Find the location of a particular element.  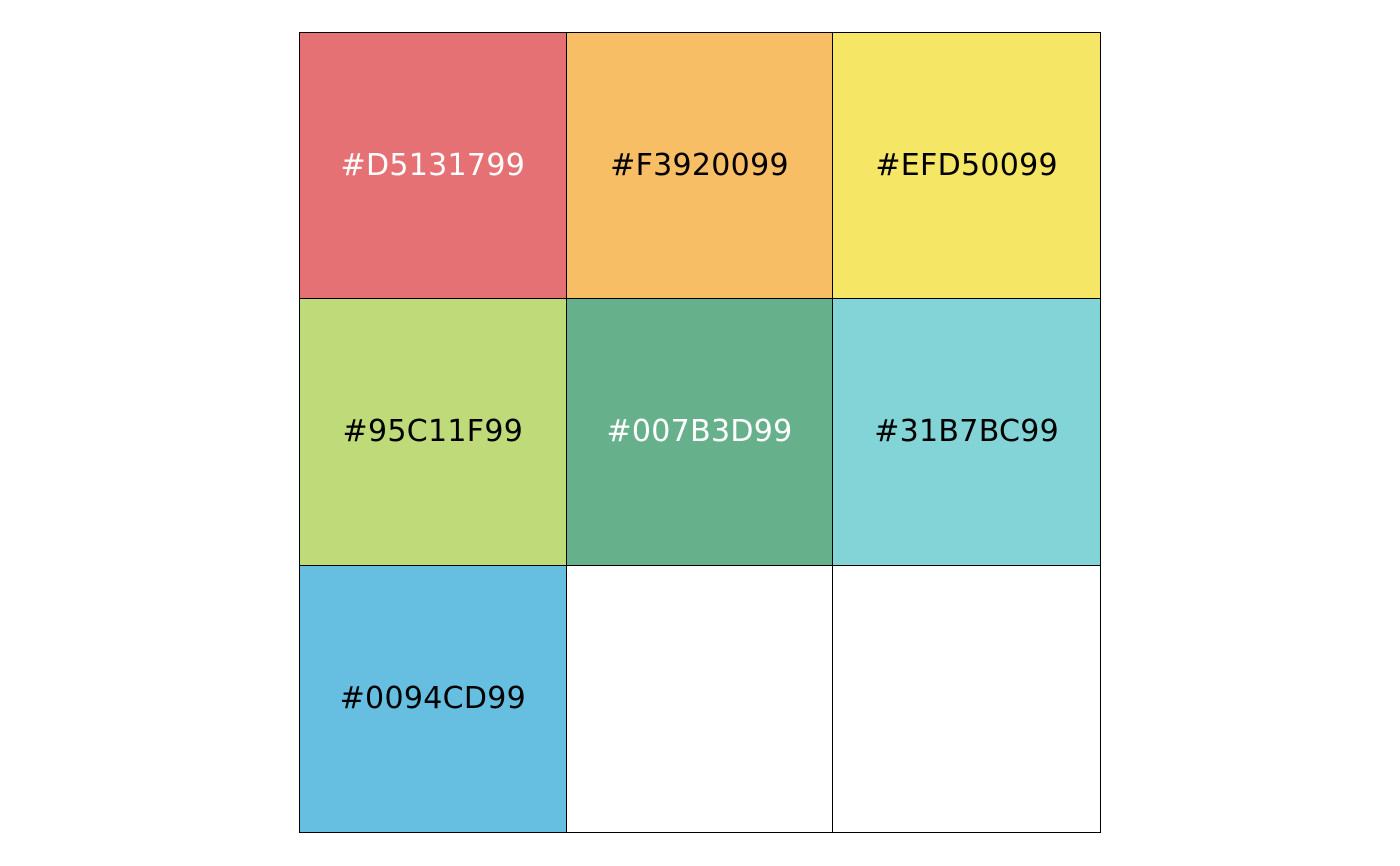

swatch-95c11f99: #95C11F99 is located at coordinates (433, 432).